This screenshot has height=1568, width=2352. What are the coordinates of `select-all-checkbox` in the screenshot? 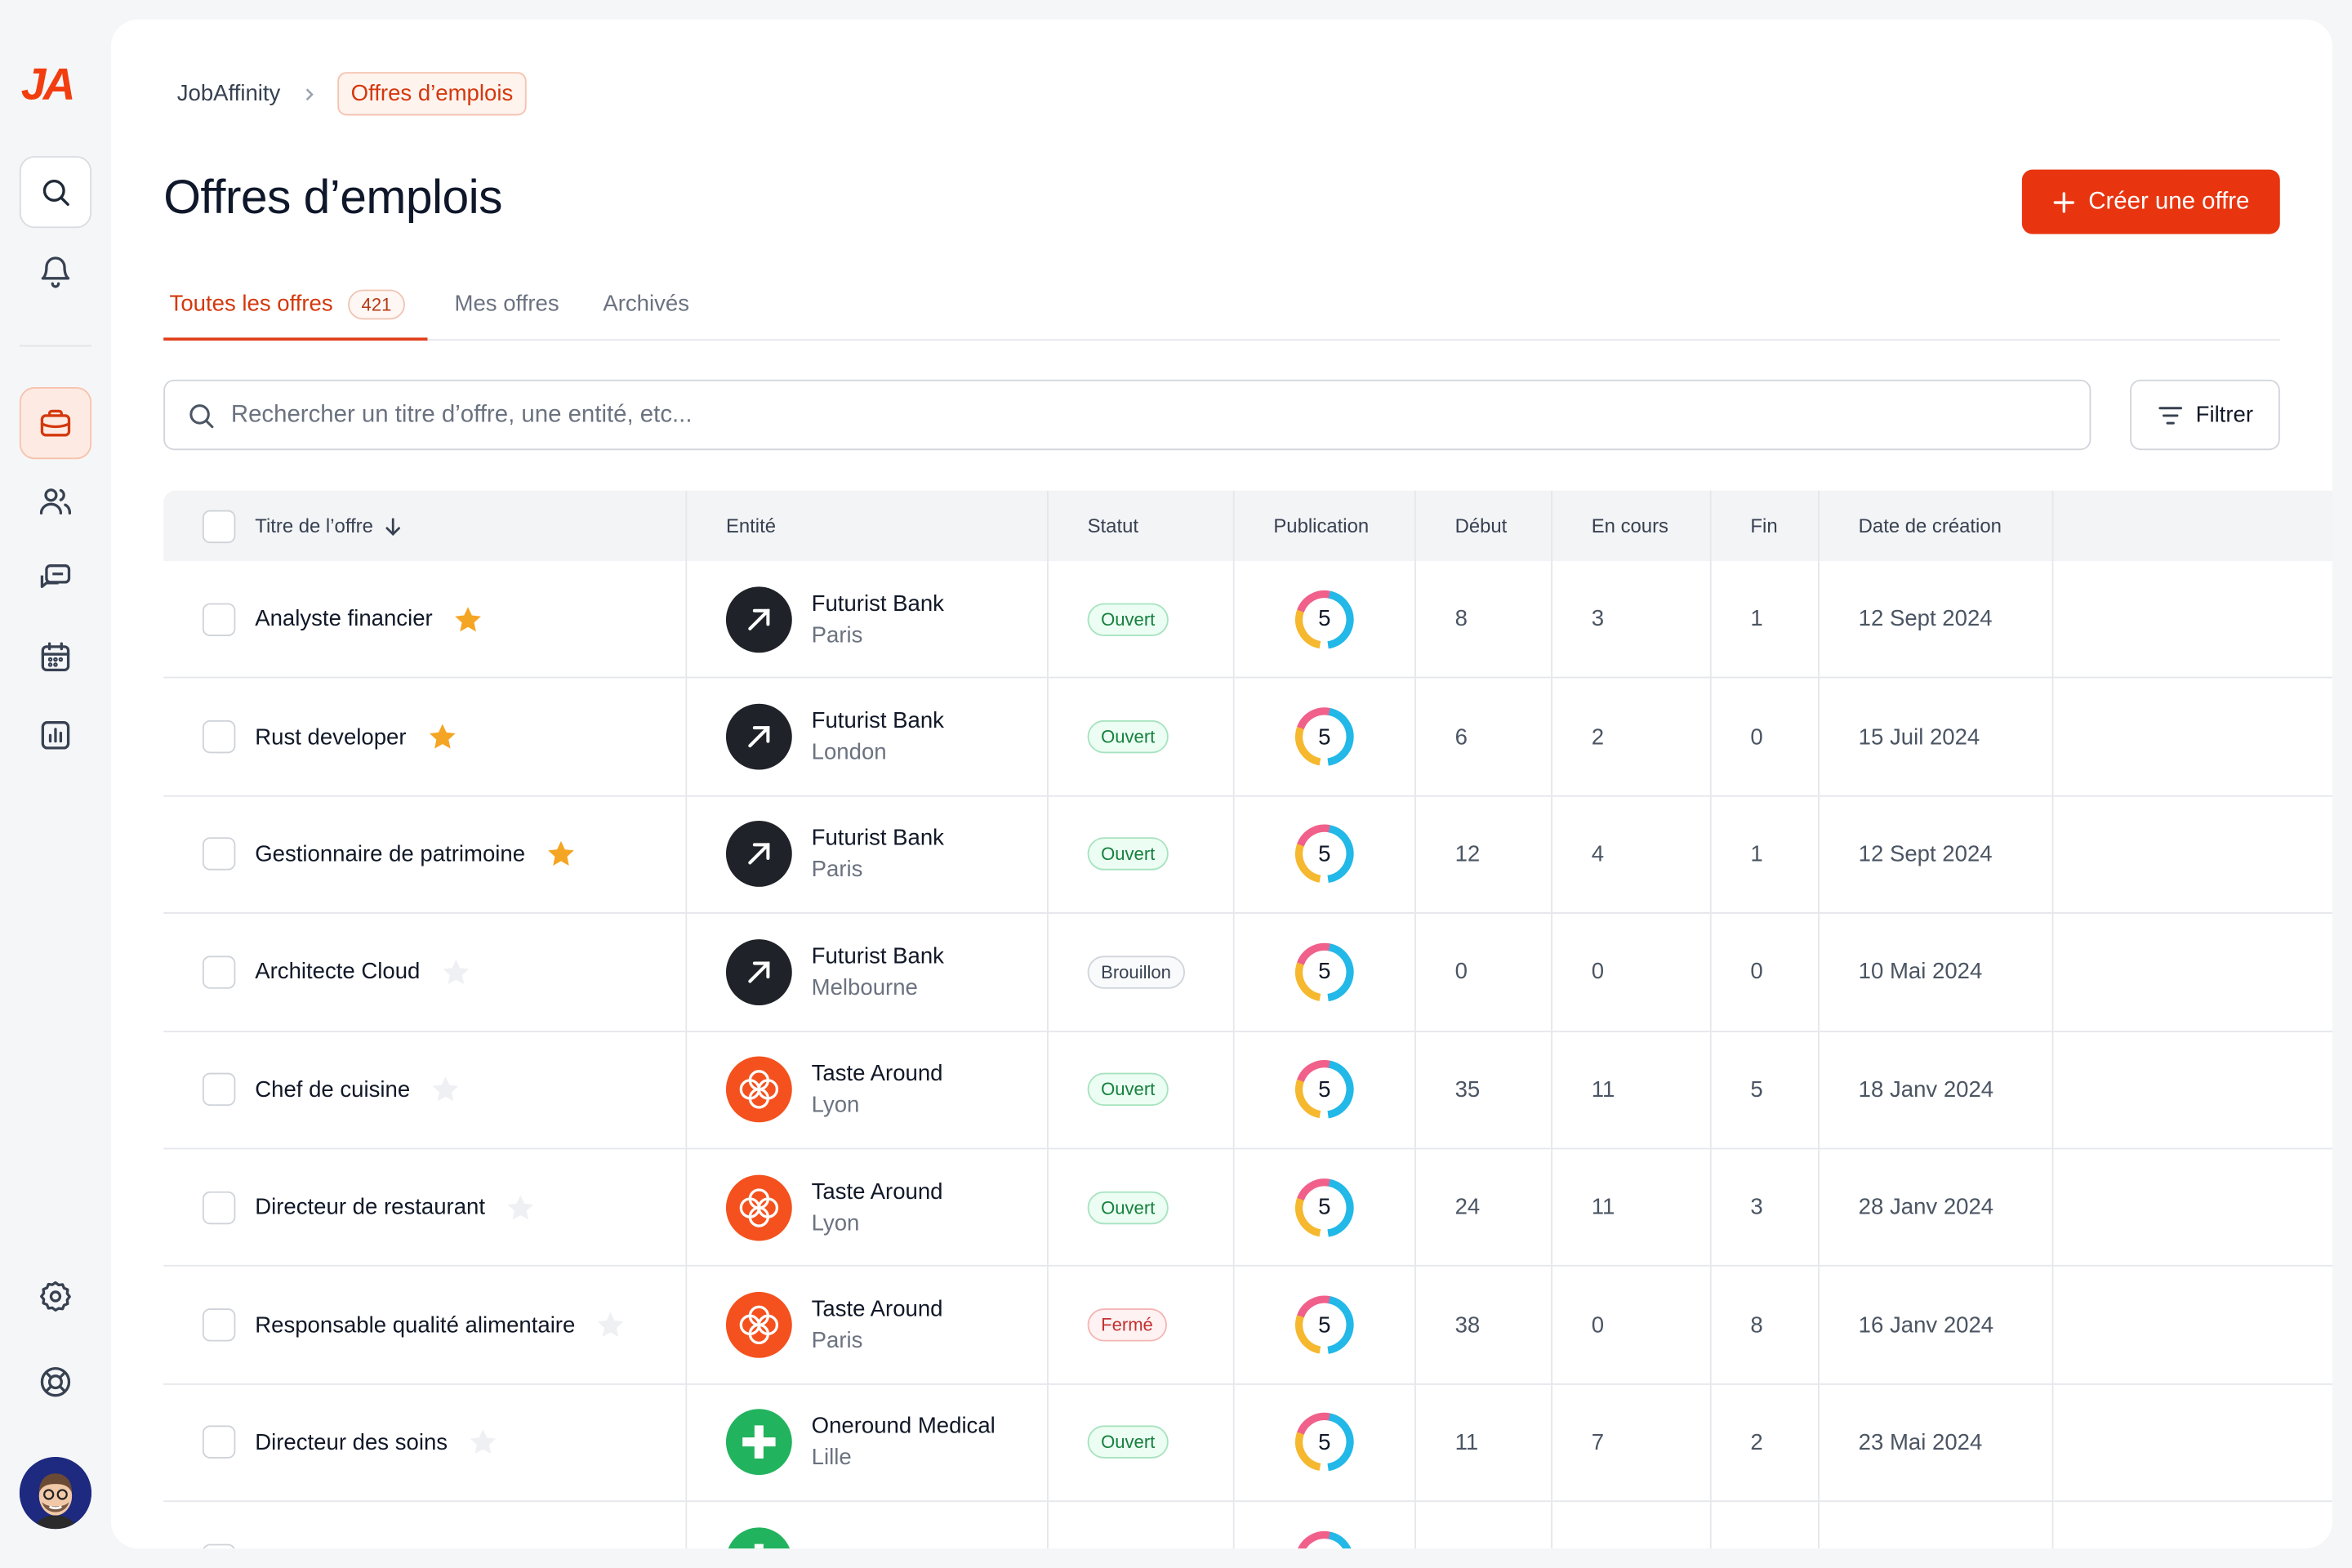 It's located at (219, 526).